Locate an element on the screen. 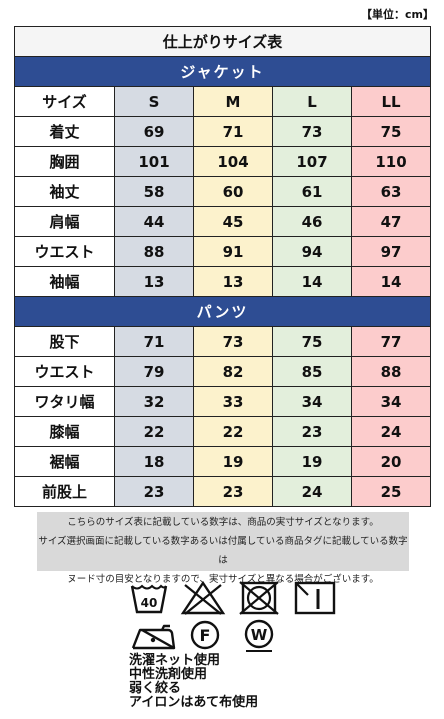  row-value: 45 is located at coordinates (233, 221).